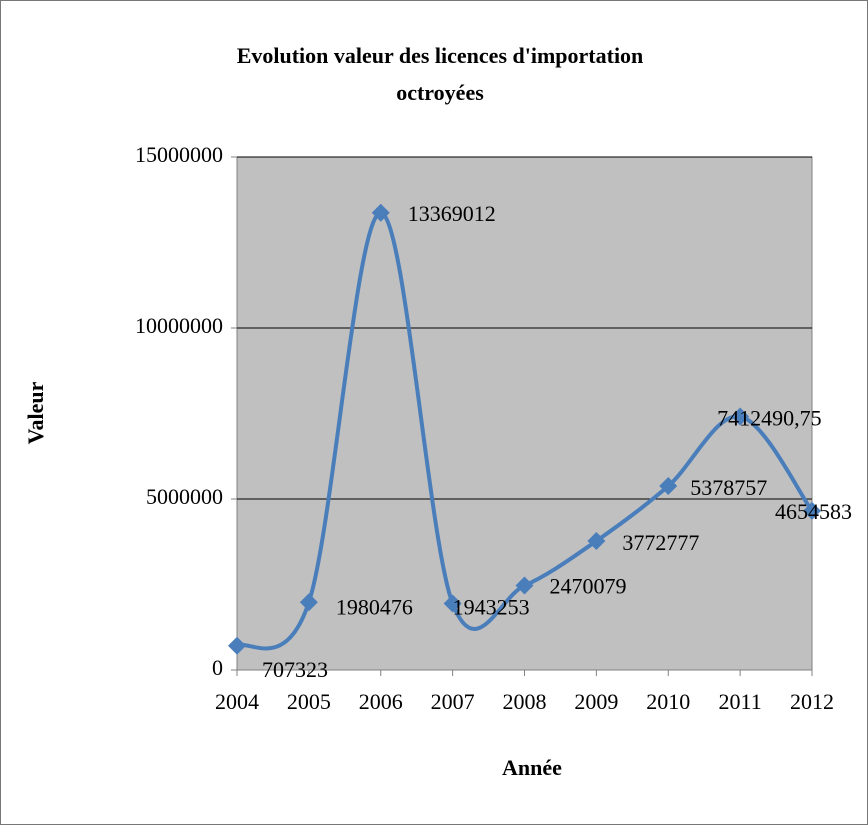 The height and width of the screenshot is (825, 868). What do you see at coordinates (309, 701) in the screenshot?
I see `x-tick-label: 2005` at bounding box center [309, 701].